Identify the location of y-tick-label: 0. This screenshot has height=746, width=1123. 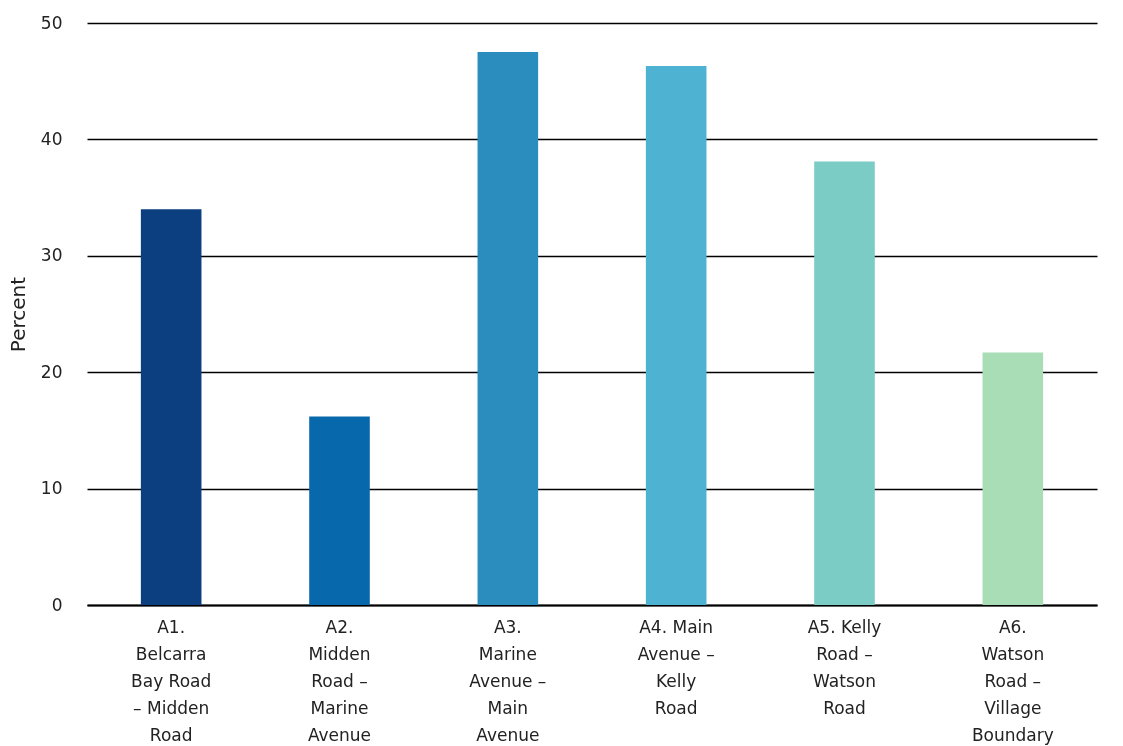
(57, 604).